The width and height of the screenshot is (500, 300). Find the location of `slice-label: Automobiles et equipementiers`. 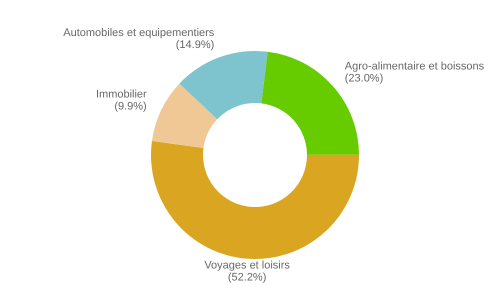

slice-label: Automobiles et equipementiers is located at coordinates (139, 33).